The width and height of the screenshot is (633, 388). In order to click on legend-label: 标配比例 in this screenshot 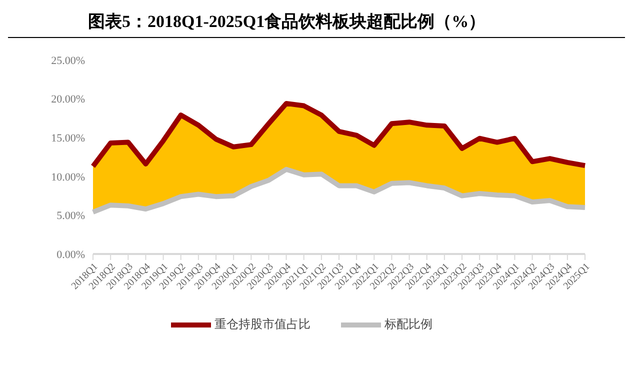, I will do `click(408, 324)`.